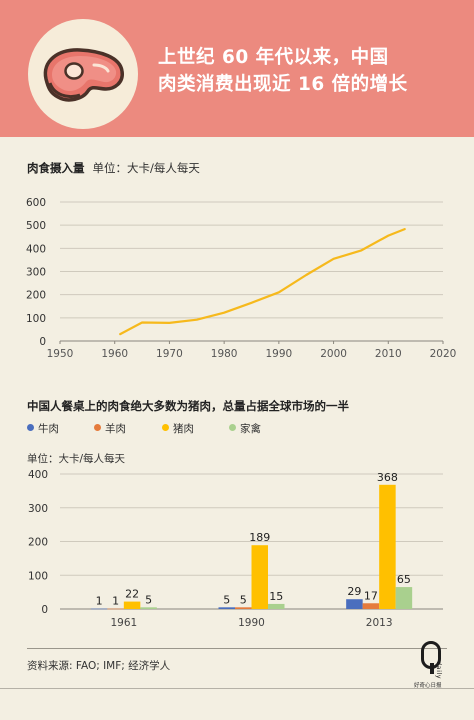 The height and width of the screenshot is (720, 474). Describe the element at coordinates (60, 354) in the screenshot. I see `x-tick-label-1950: 1950` at that location.